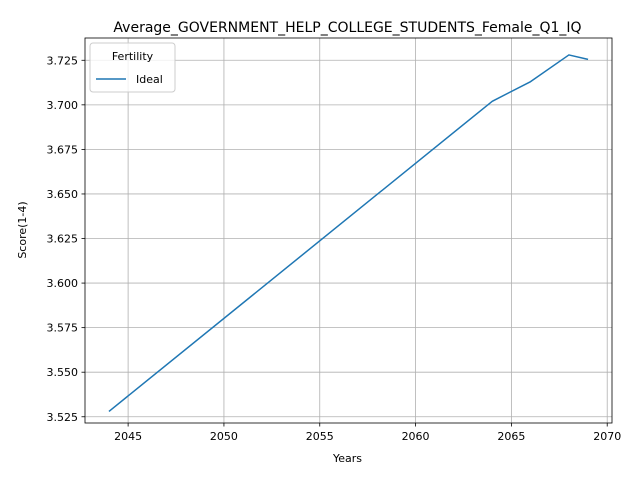 This screenshot has width=640, height=484. I want to click on y-tick-label: 3.525, so click(63, 417).